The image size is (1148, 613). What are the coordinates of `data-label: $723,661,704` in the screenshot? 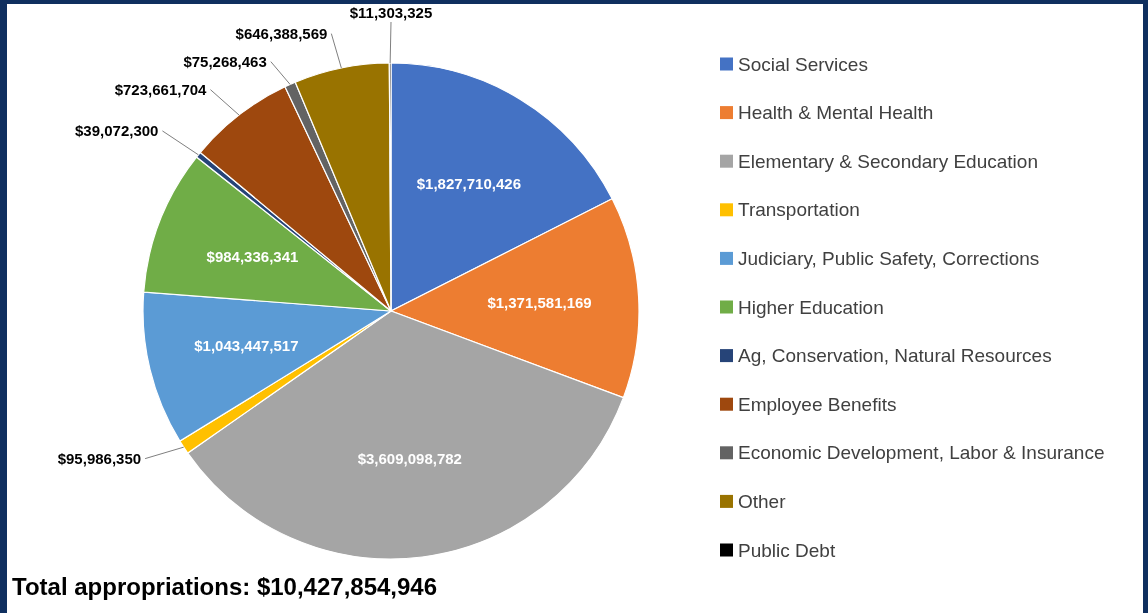 It's located at (161, 89).